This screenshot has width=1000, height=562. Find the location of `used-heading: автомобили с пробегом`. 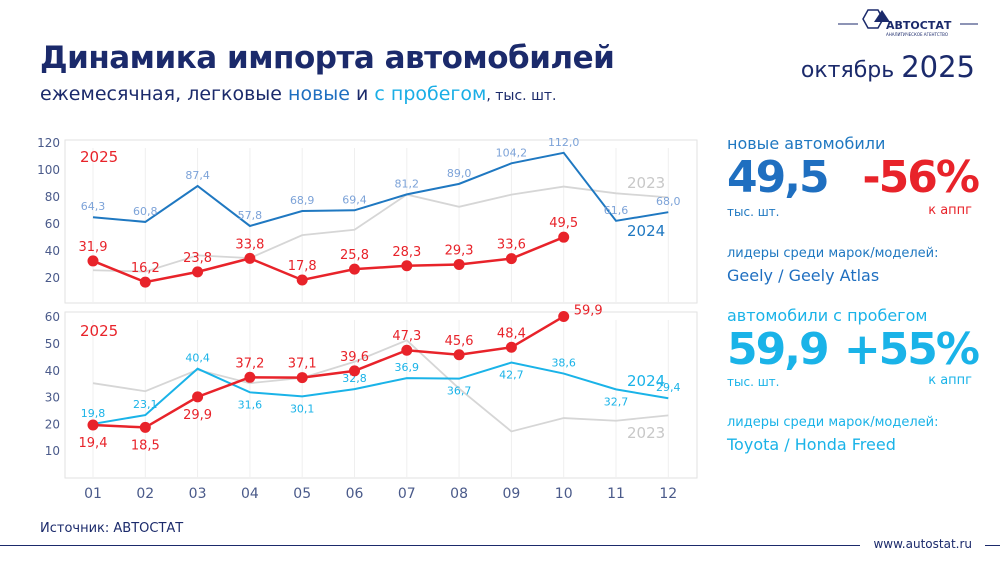

used-heading: автомобили с пробегом is located at coordinates (827, 315).